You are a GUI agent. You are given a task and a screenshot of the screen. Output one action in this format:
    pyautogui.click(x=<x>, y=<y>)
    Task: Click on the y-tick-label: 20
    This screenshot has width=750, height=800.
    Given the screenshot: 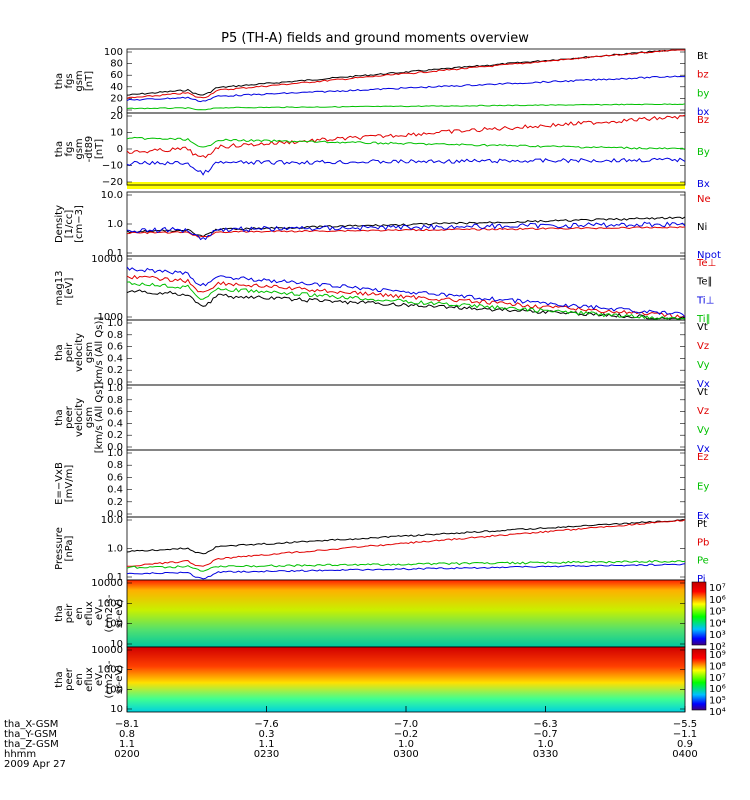 What is the action you would take?
    pyautogui.click(x=116, y=98)
    